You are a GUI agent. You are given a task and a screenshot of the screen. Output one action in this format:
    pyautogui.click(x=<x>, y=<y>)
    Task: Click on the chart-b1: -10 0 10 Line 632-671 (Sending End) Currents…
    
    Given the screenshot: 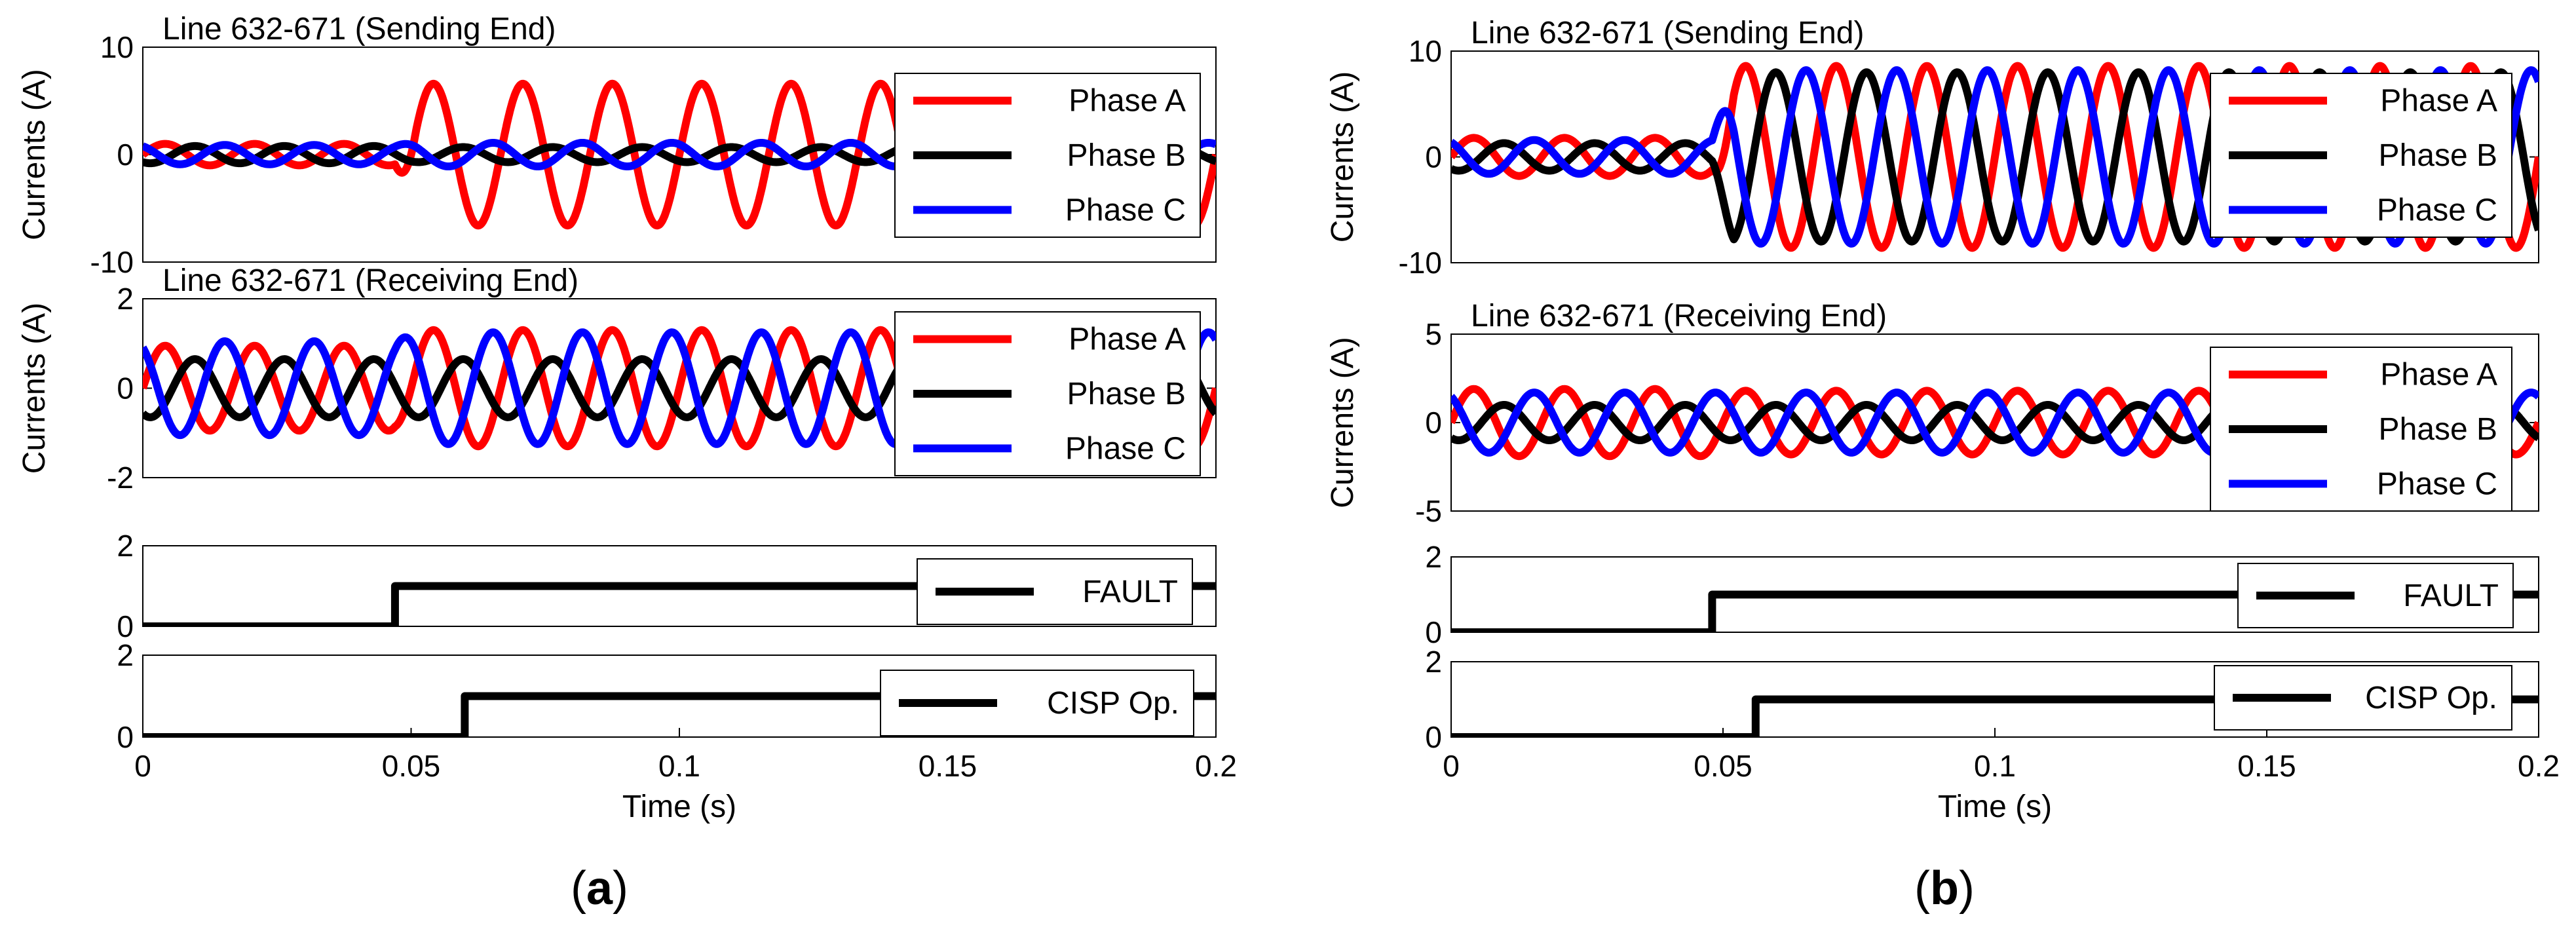 What is the action you would take?
    pyautogui.click(x=1932, y=148)
    